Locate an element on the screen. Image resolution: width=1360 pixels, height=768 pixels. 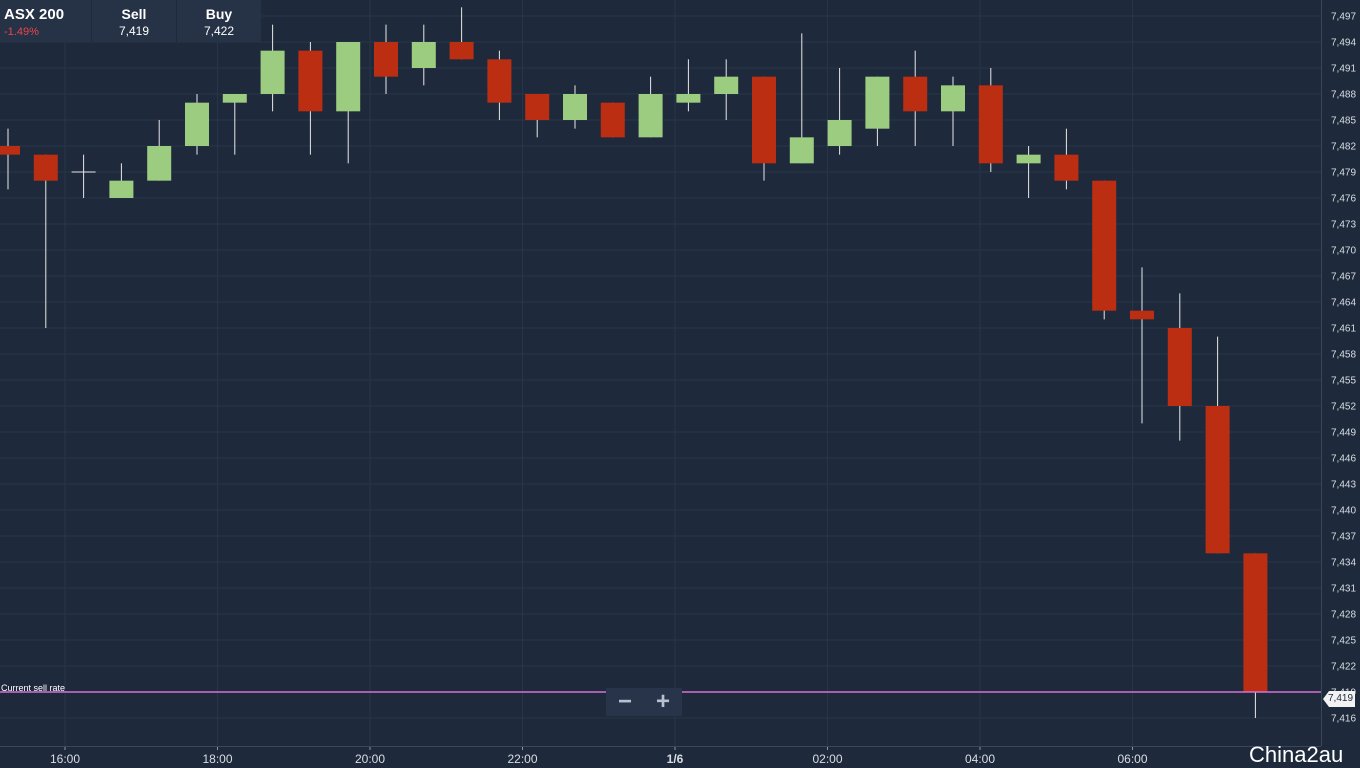
current-price-tag: 7,419 is located at coordinates (1339, 699).